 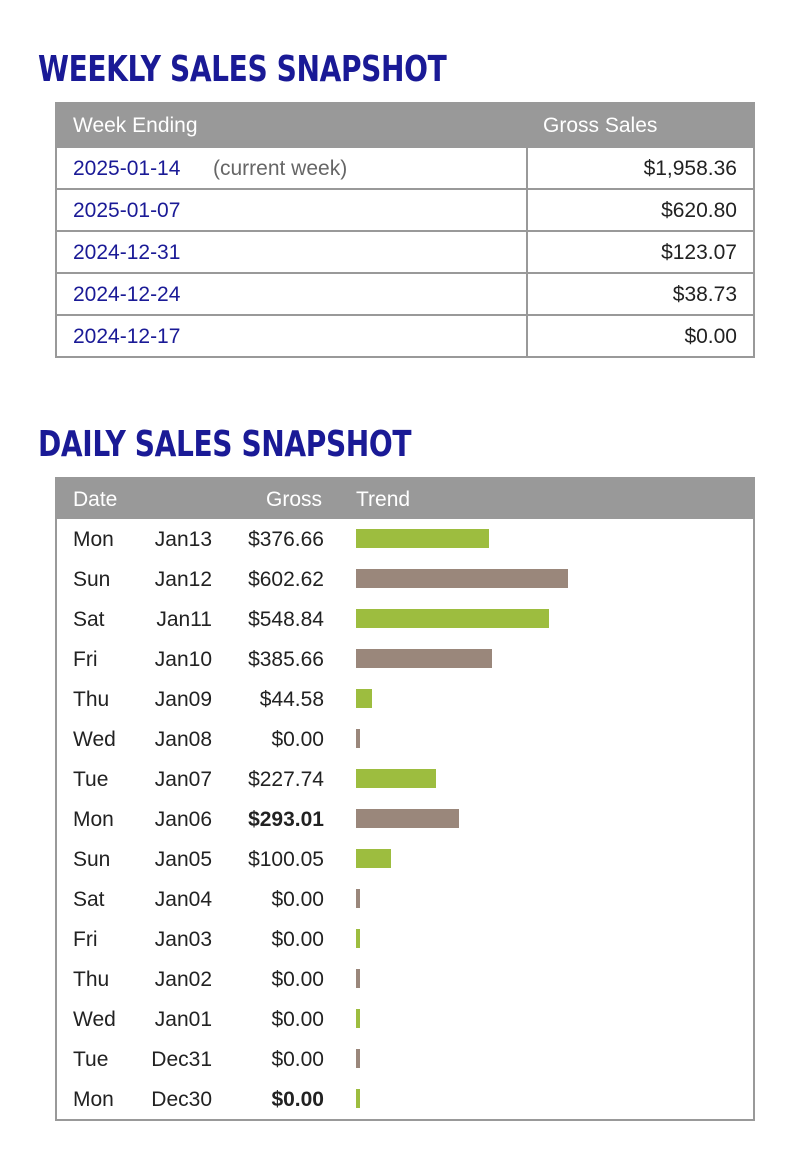 I want to click on current-week-note: (current week), so click(x=280, y=168).